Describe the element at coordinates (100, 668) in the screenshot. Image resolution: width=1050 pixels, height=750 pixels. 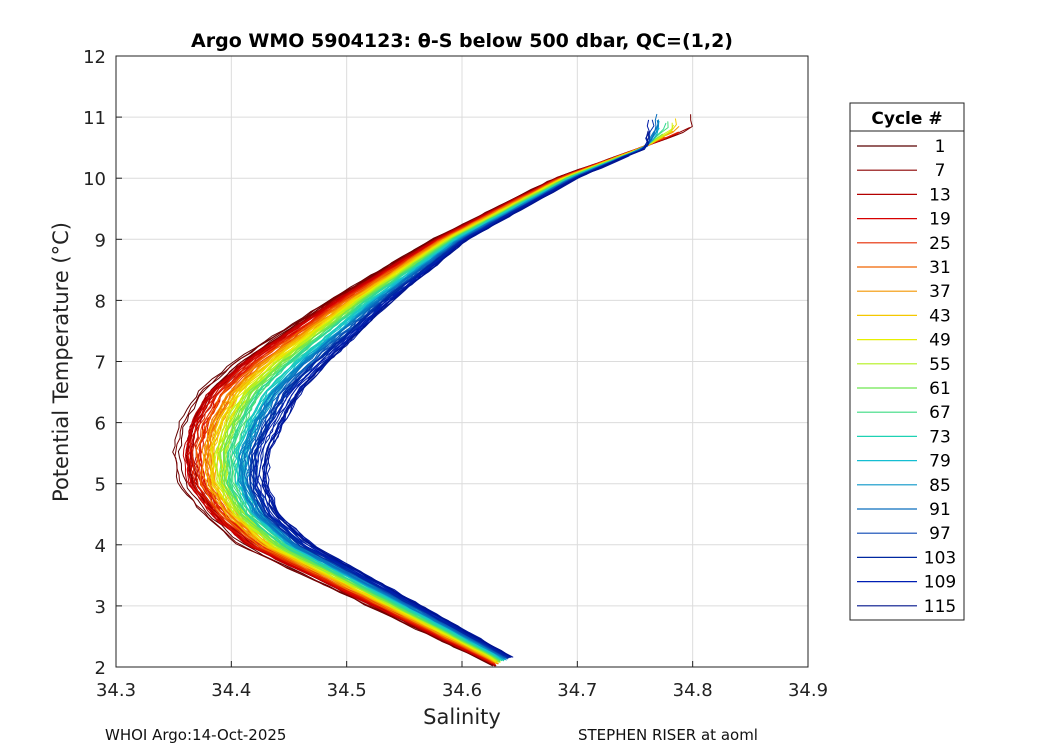
I see `y-tick-label: 2` at that location.